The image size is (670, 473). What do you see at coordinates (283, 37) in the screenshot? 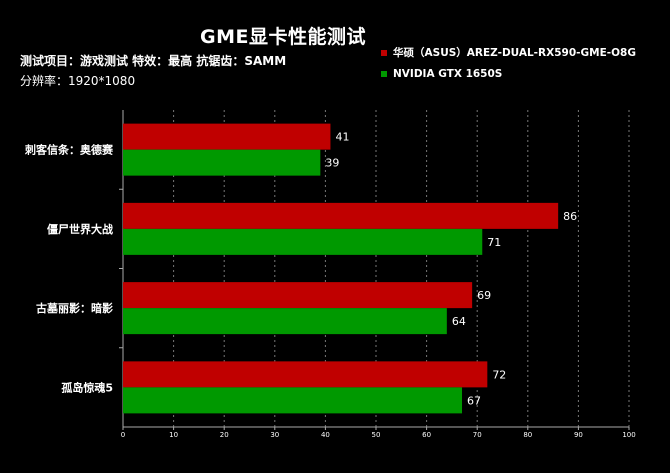
I see `chart-title: GME显卡性能测试` at bounding box center [283, 37].